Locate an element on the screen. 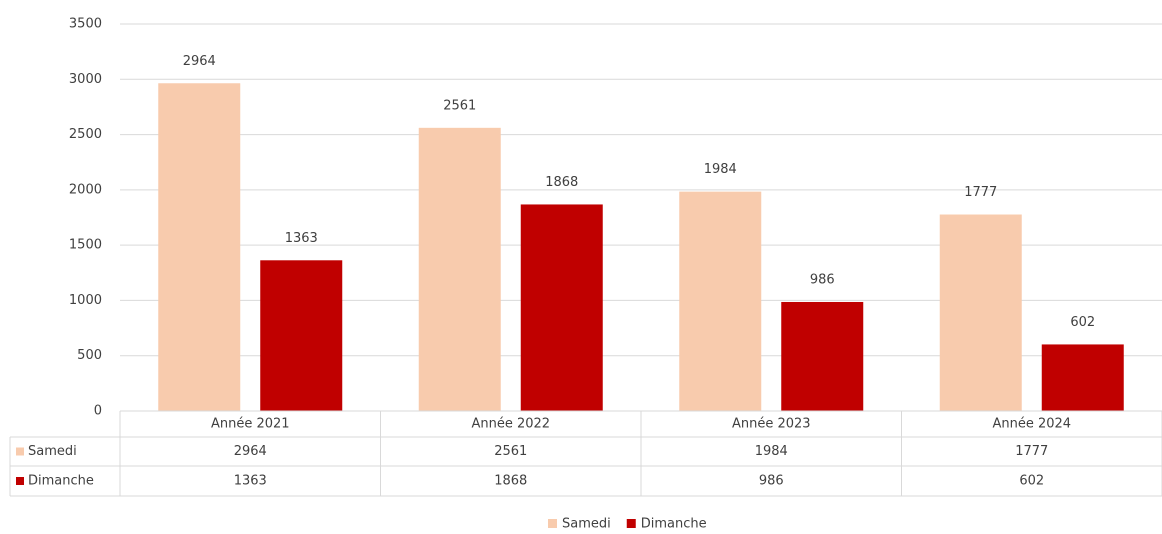 The image size is (1162, 534). table-cell: 2561 is located at coordinates (510, 451).